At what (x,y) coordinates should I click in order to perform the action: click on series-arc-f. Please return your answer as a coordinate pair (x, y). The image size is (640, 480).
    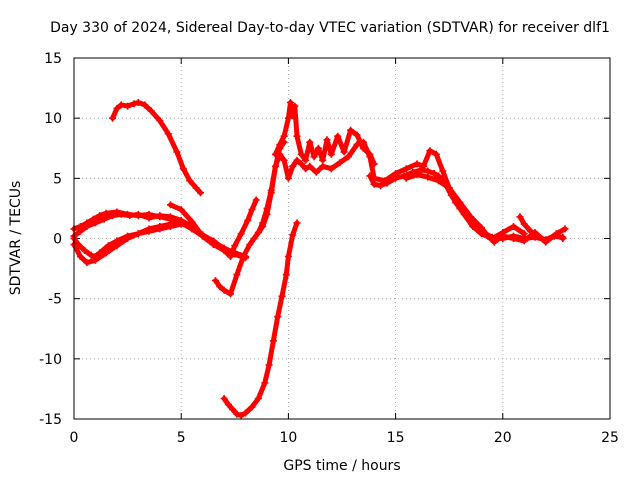
    Looking at the image, I should click on (213, 228).